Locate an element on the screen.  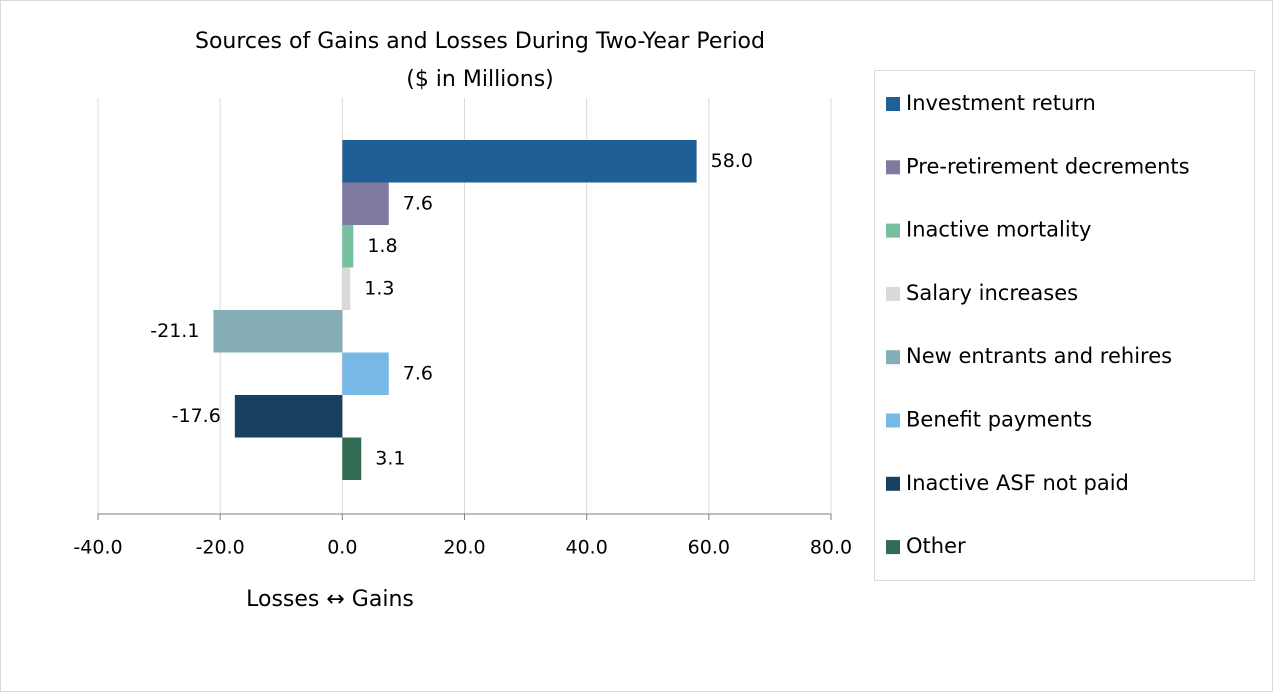
x-tick-label: 60.0 is located at coordinates (709, 548).